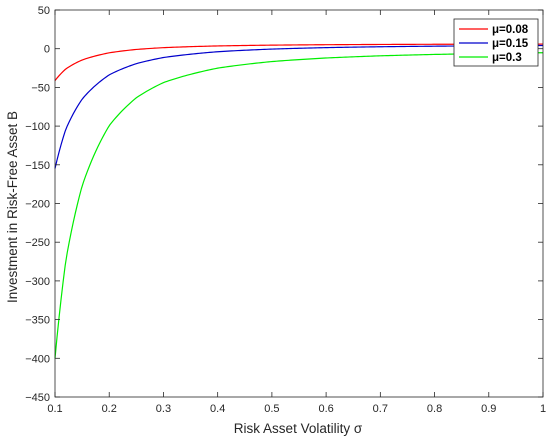  What do you see at coordinates (488, 409) in the screenshot?
I see `x-tick-label: 0.9` at bounding box center [488, 409].